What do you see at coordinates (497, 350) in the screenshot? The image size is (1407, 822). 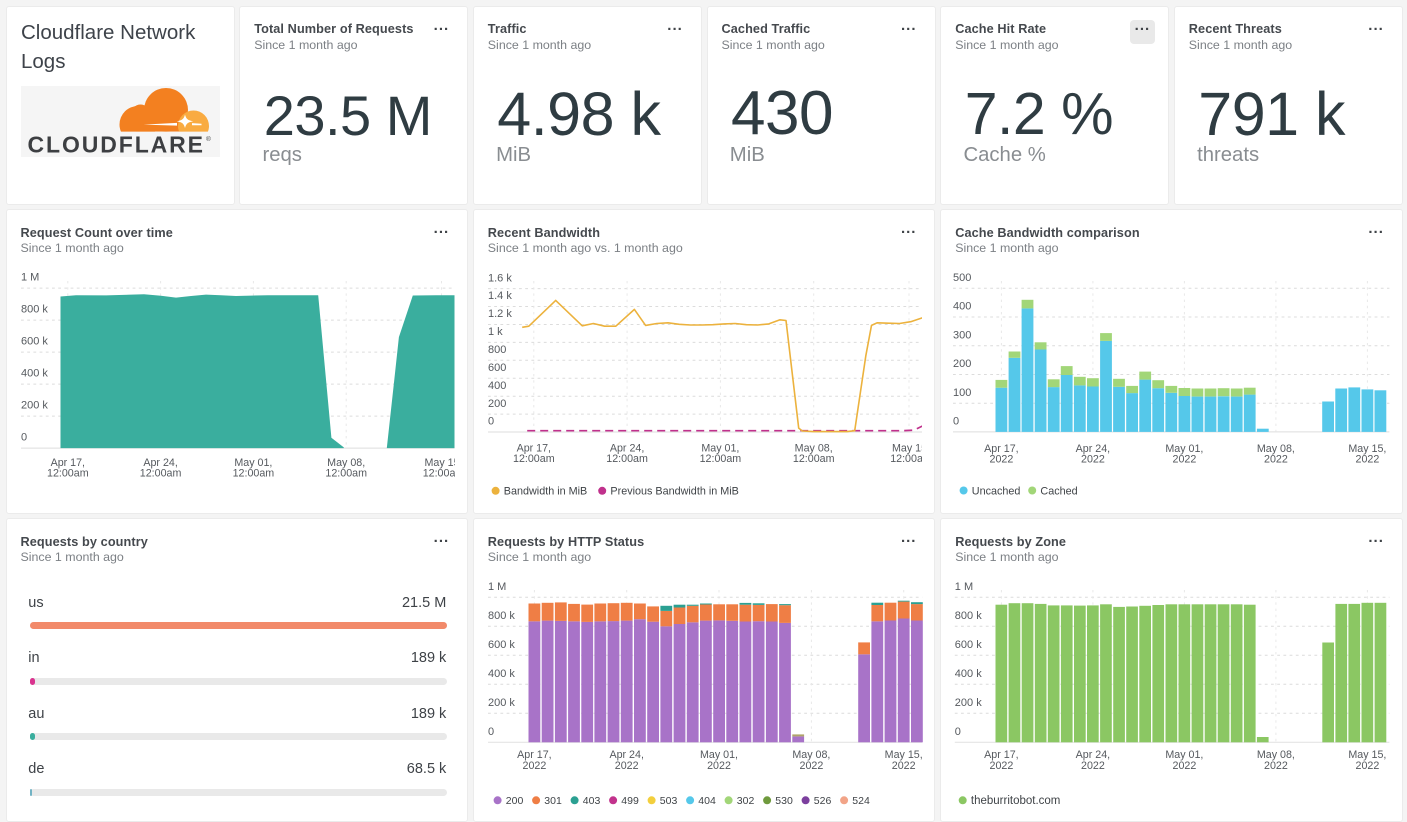 I see `svg-text: 800` at bounding box center [497, 350].